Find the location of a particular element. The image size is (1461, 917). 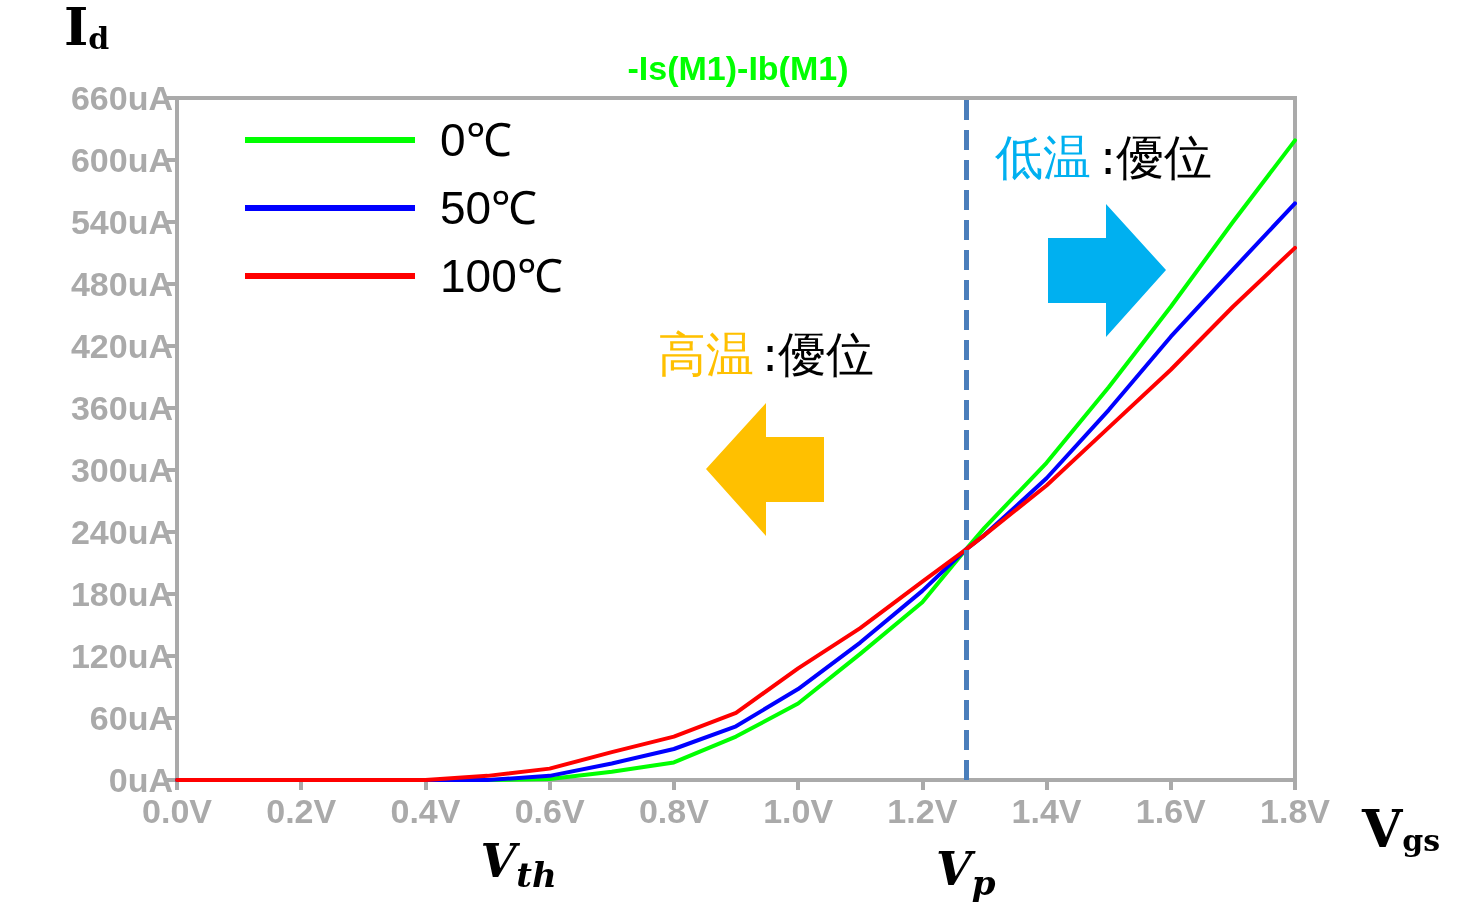

annotation: 低温 is located at coordinates (1043, 157).